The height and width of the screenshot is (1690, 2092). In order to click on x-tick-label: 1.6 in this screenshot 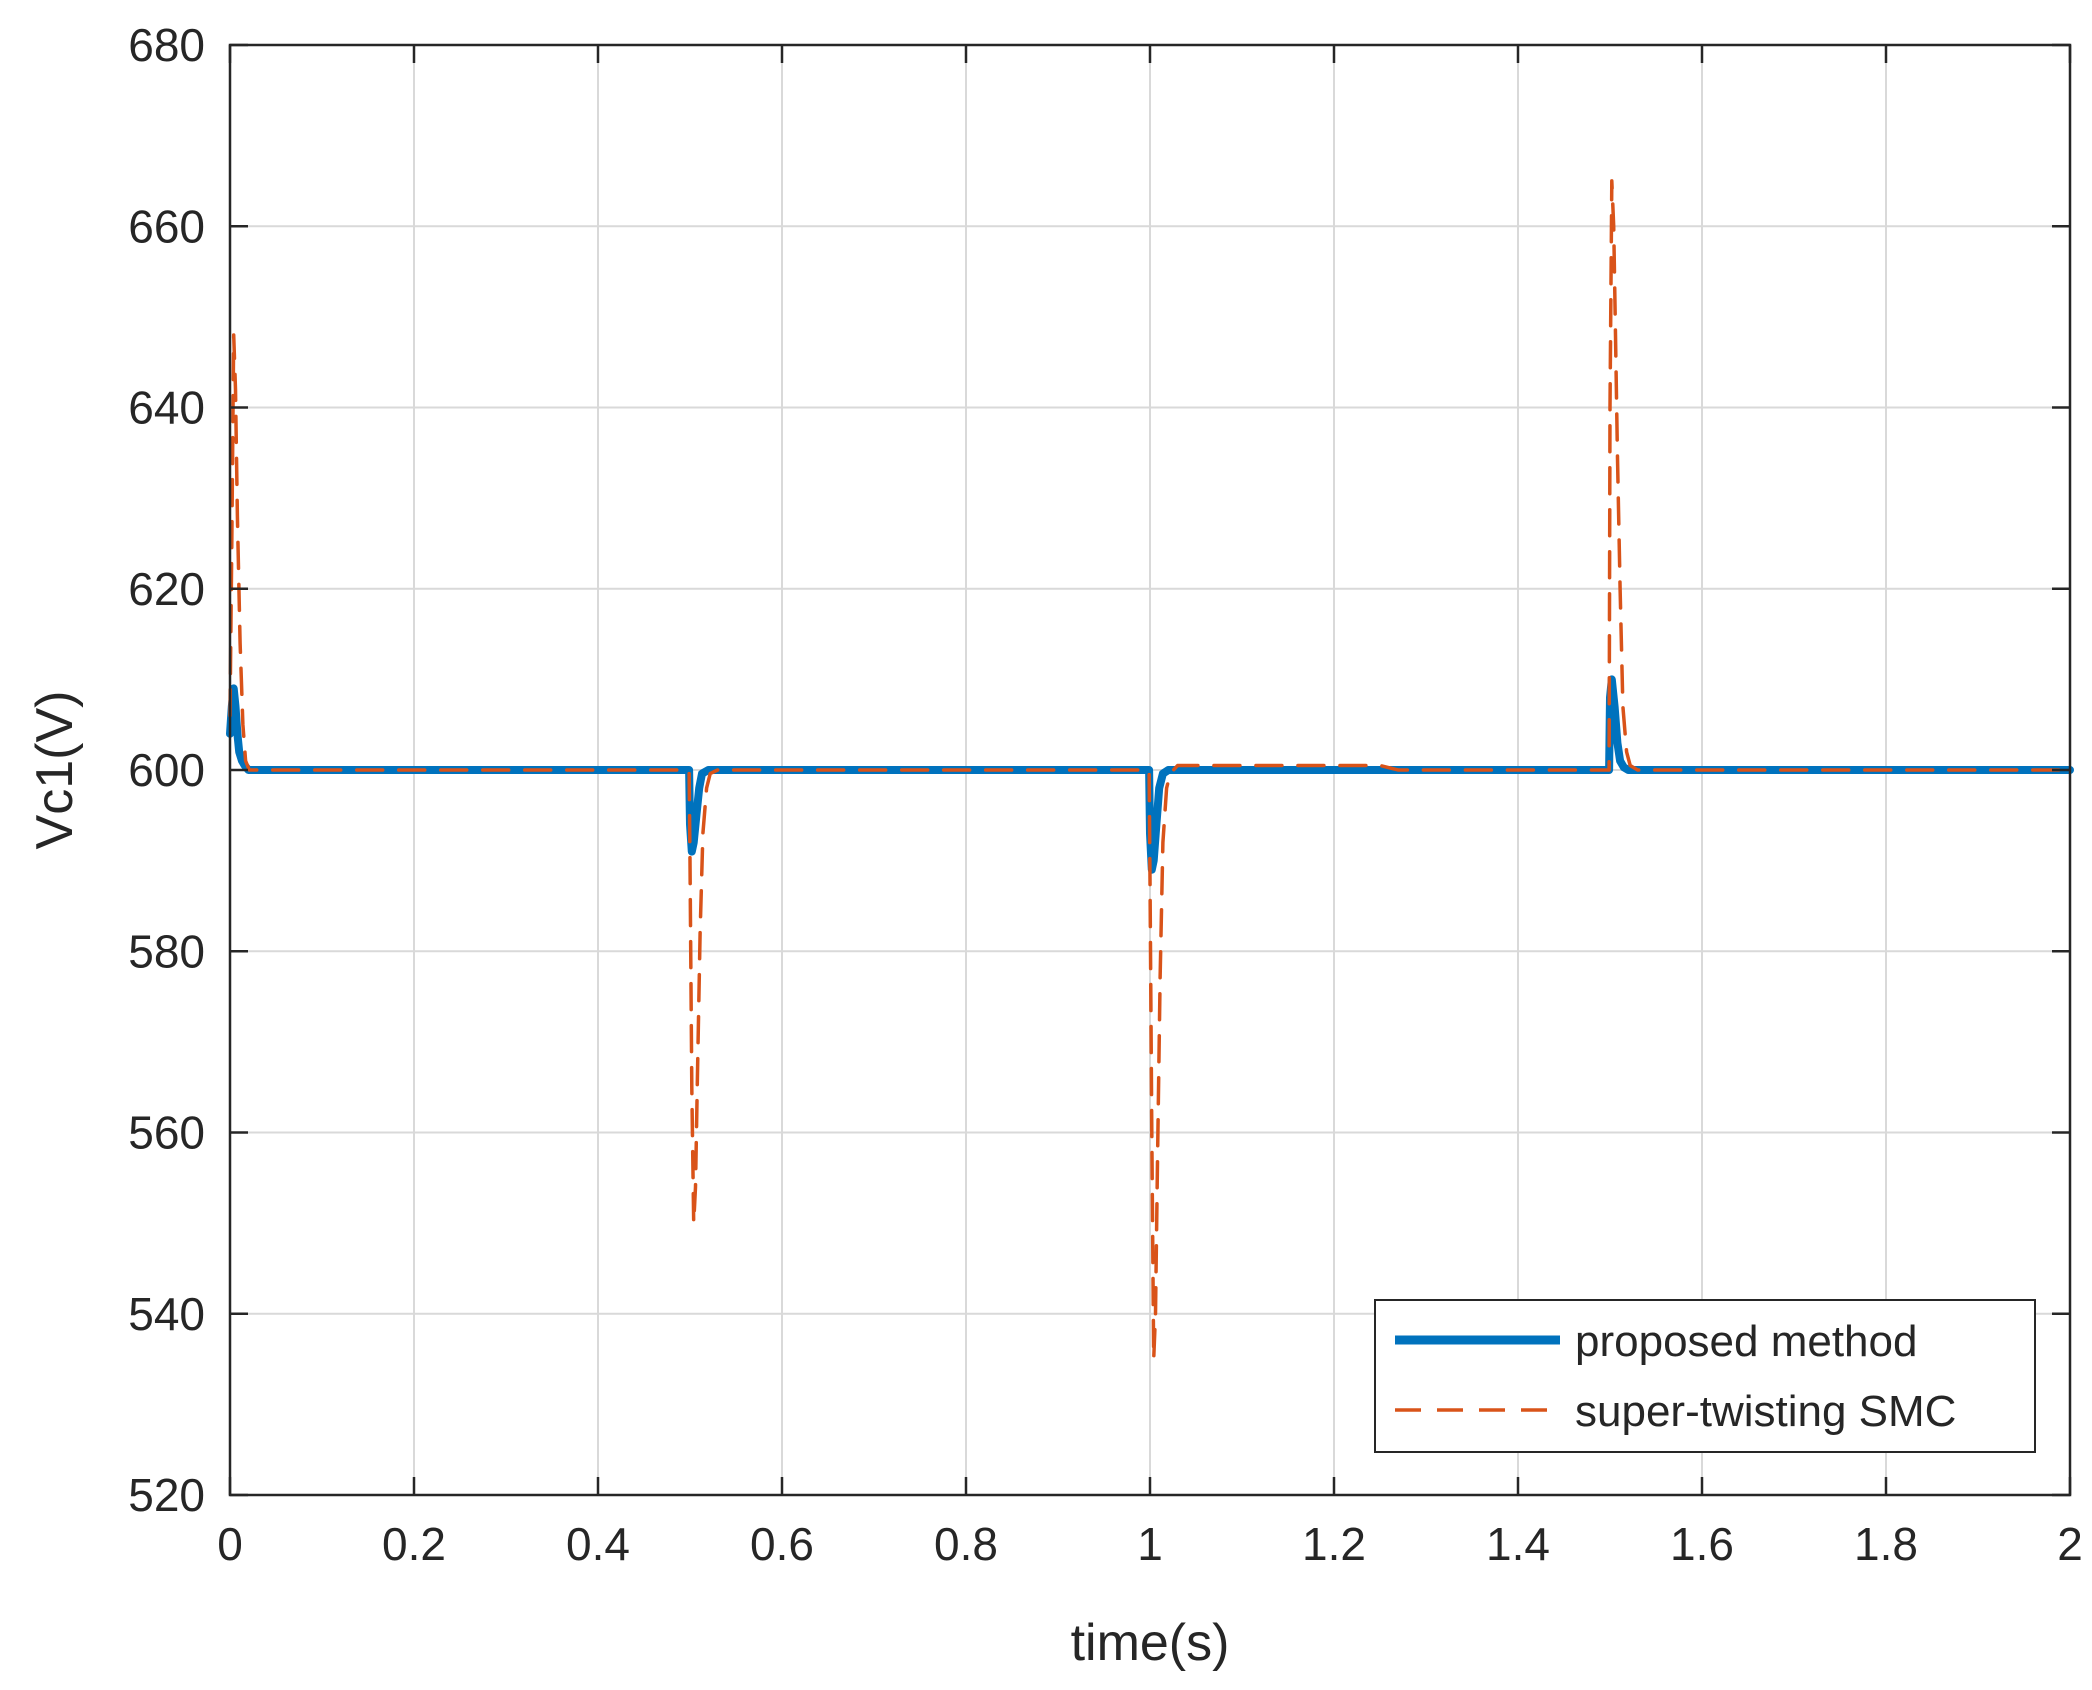, I will do `click(1702, 1544)`.